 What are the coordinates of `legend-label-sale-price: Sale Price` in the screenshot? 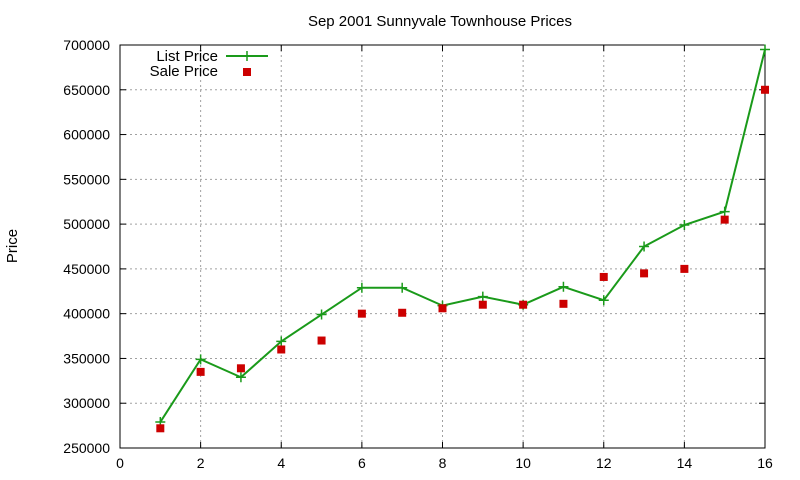 It's located at (184, 71).